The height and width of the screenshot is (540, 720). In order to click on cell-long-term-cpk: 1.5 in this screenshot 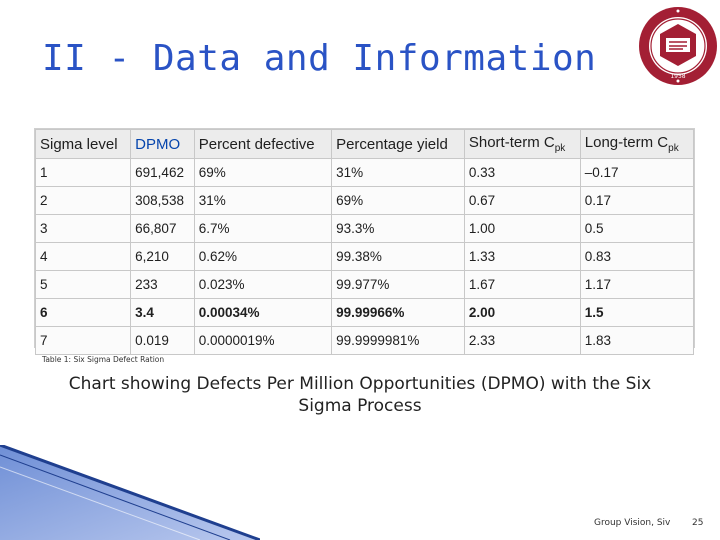, I will do `click(637, 312)`.